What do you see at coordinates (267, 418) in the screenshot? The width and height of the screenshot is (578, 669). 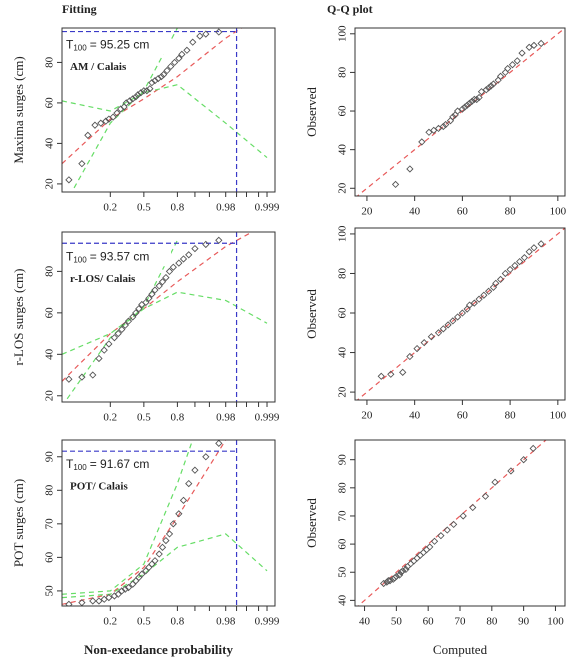 I see `x-tick-label: 0.999` at bounding box center [267, 418].